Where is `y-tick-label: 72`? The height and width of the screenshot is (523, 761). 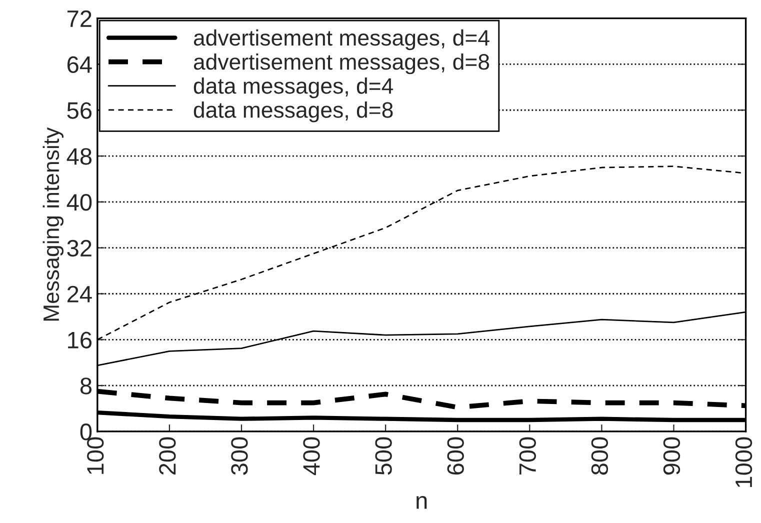 y-tick-label: 72 is located at coordinates (79, 18).